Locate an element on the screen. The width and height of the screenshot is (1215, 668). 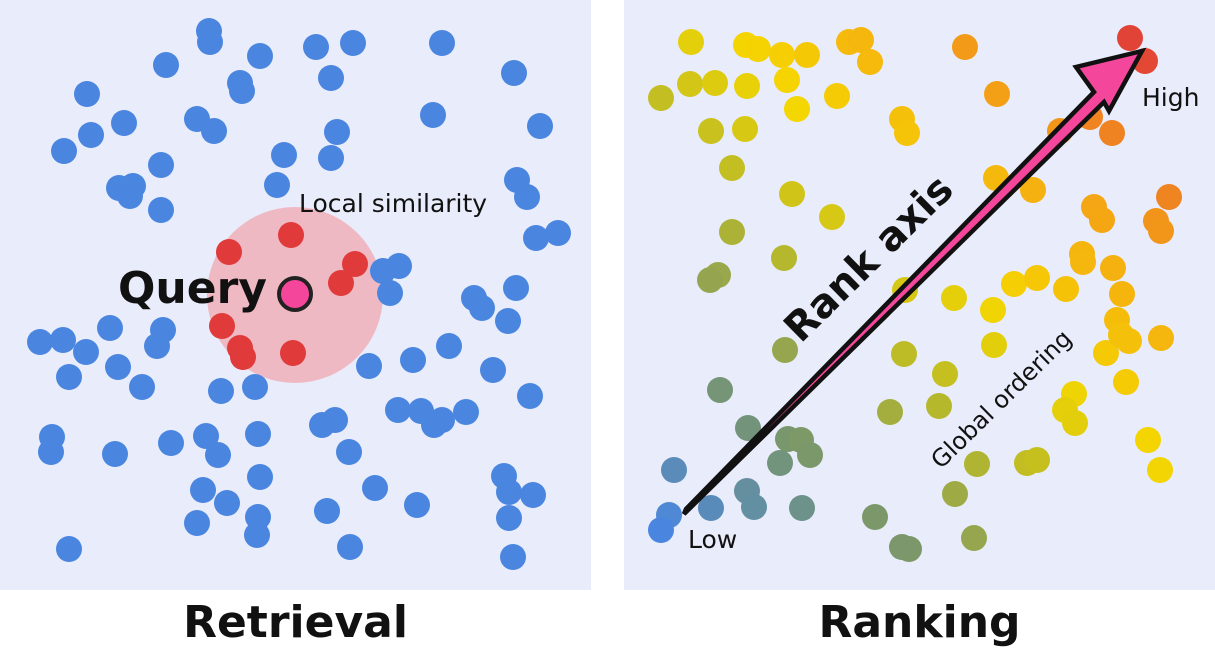
ranking-caption: Ranking is located at coordinates (919, 622).